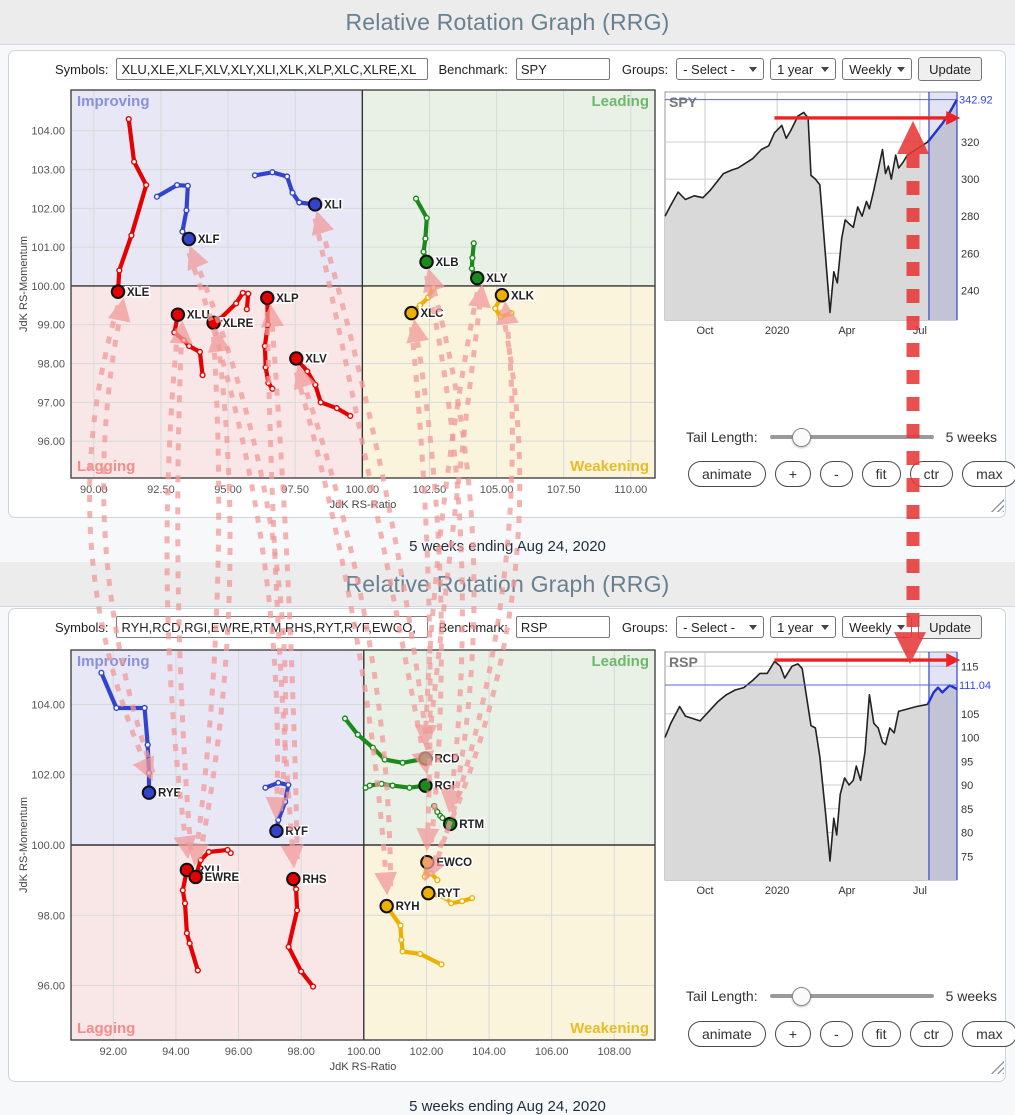 The image size is (1015, 1115). What do you see at coordinates (683, 102) in the screenshot?
I see `price-symbol-label: SPY` at bounding box center [683, 102].